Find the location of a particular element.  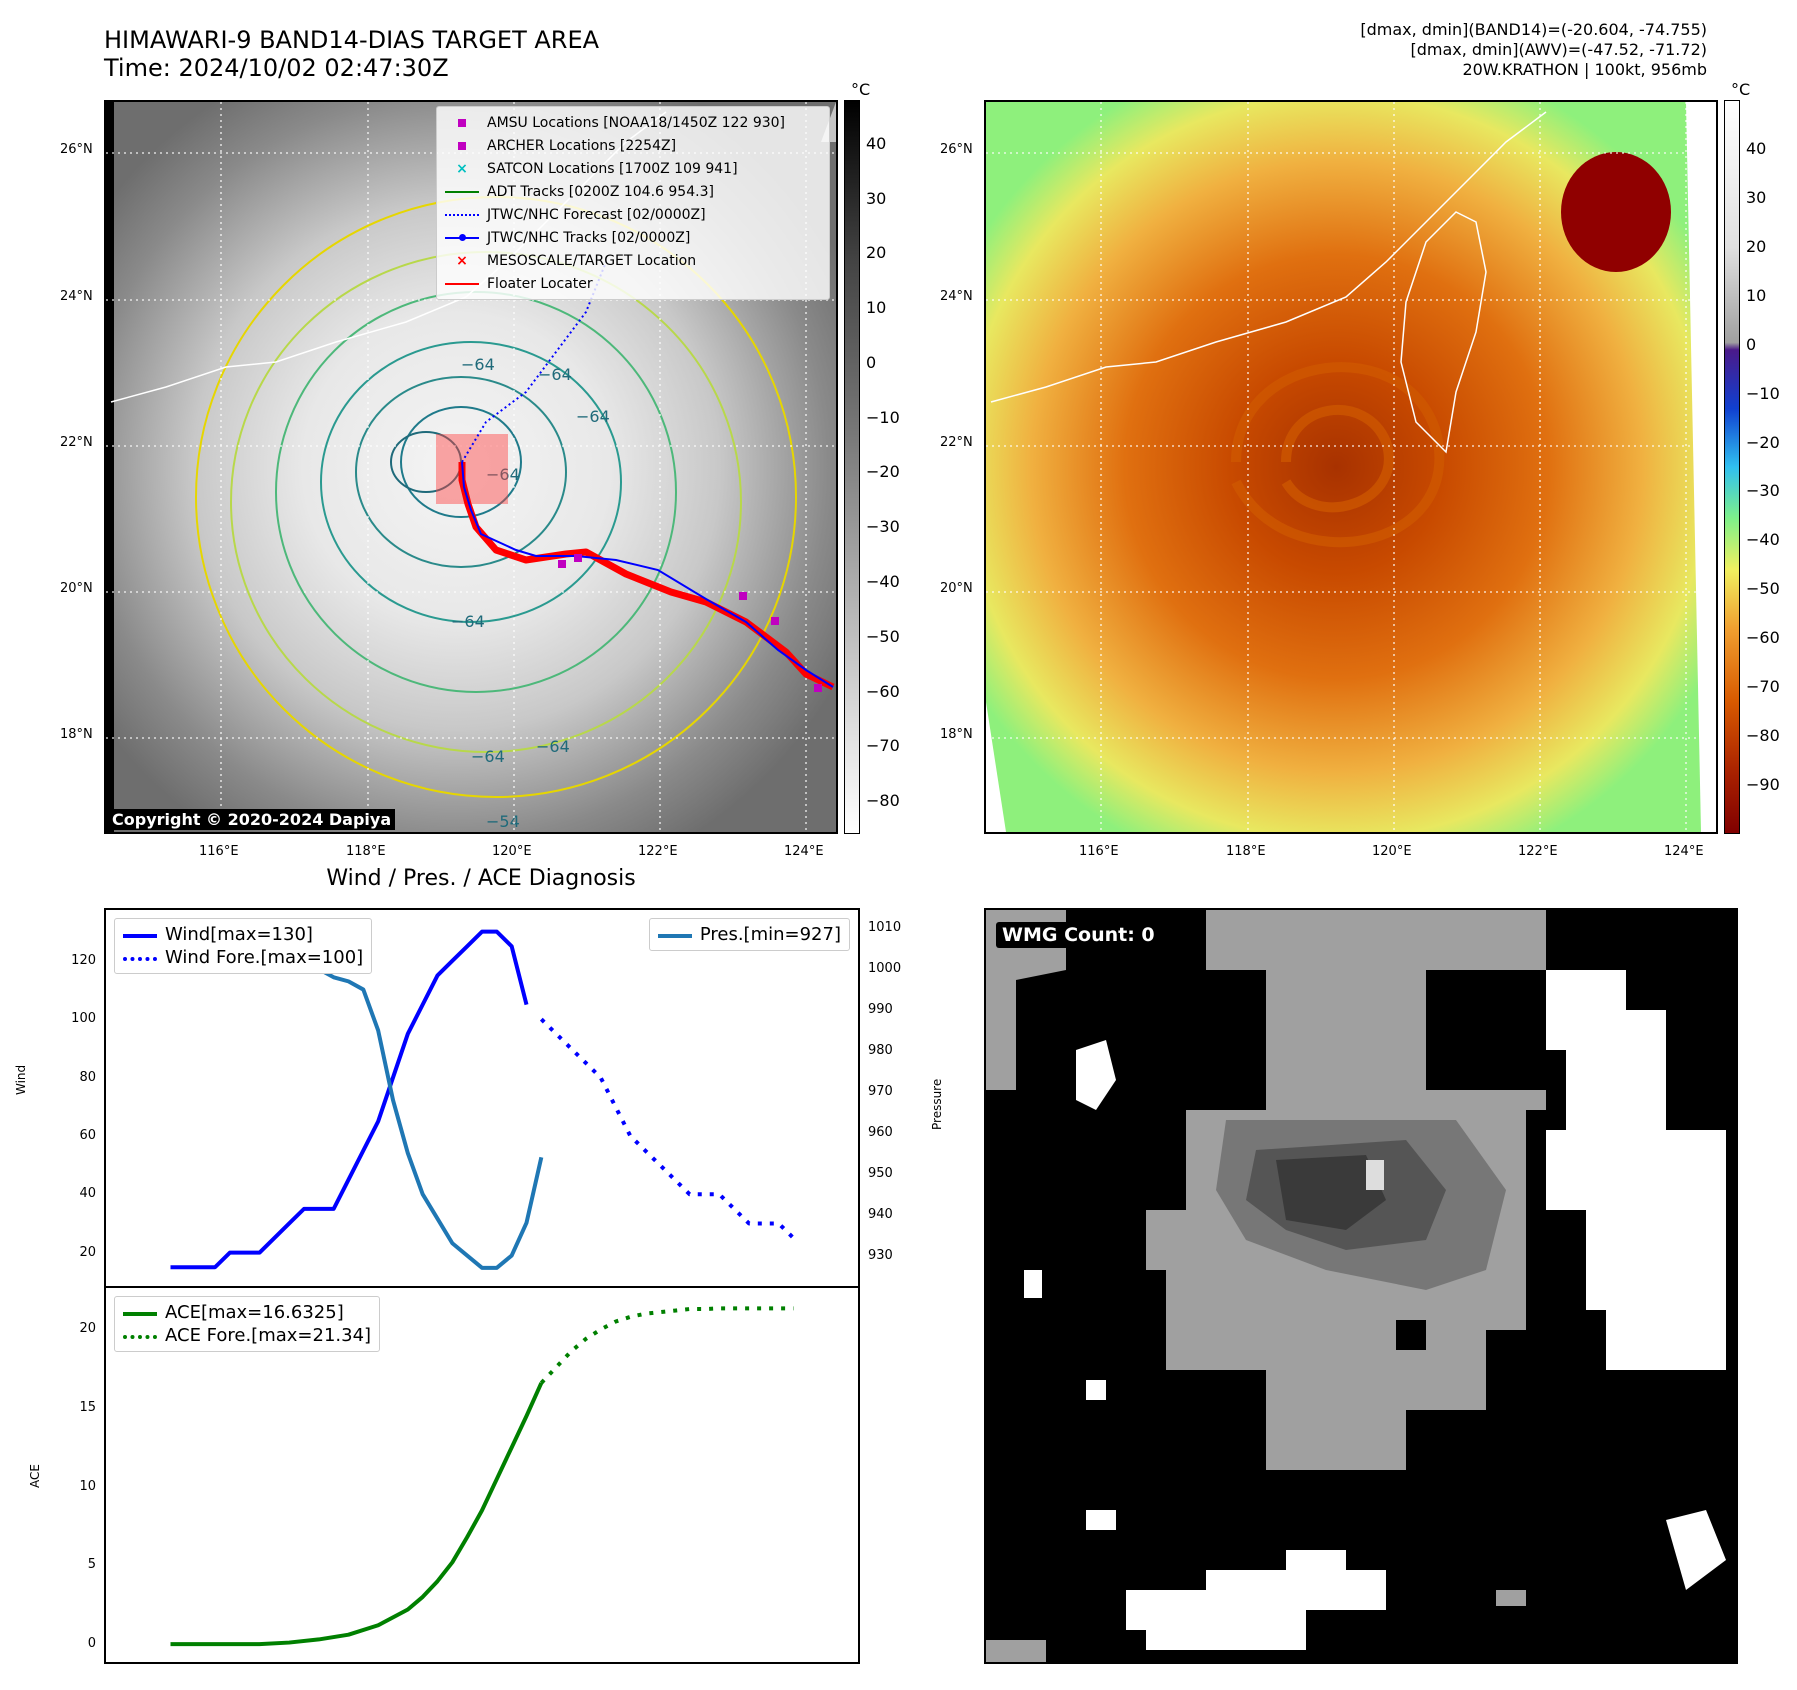

axis-tick: 940 is located at coordinates (880, 1214).